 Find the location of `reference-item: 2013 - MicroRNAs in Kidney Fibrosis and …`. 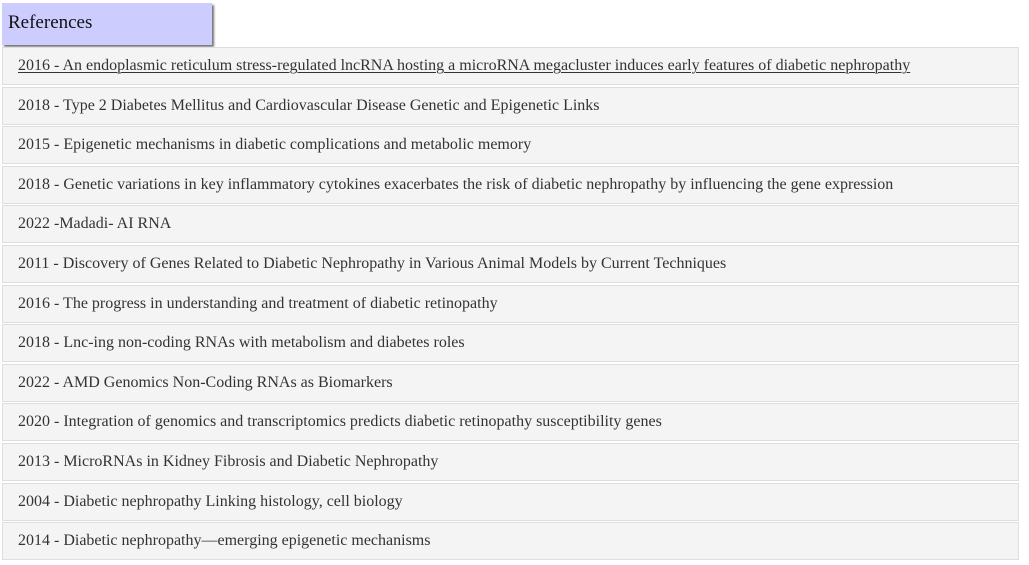

reference-item: 2013 - MicroRNAs in Kidney Fibrosis and … is located at coordinates (510, 461).